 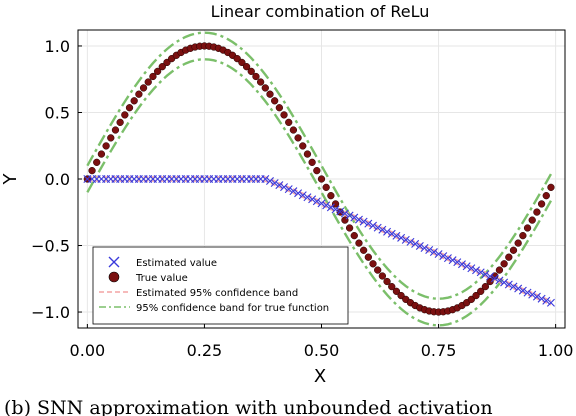 I want to click on legend-entry-true-band: 95% confidence band for true function, so click(x=214, y=308).